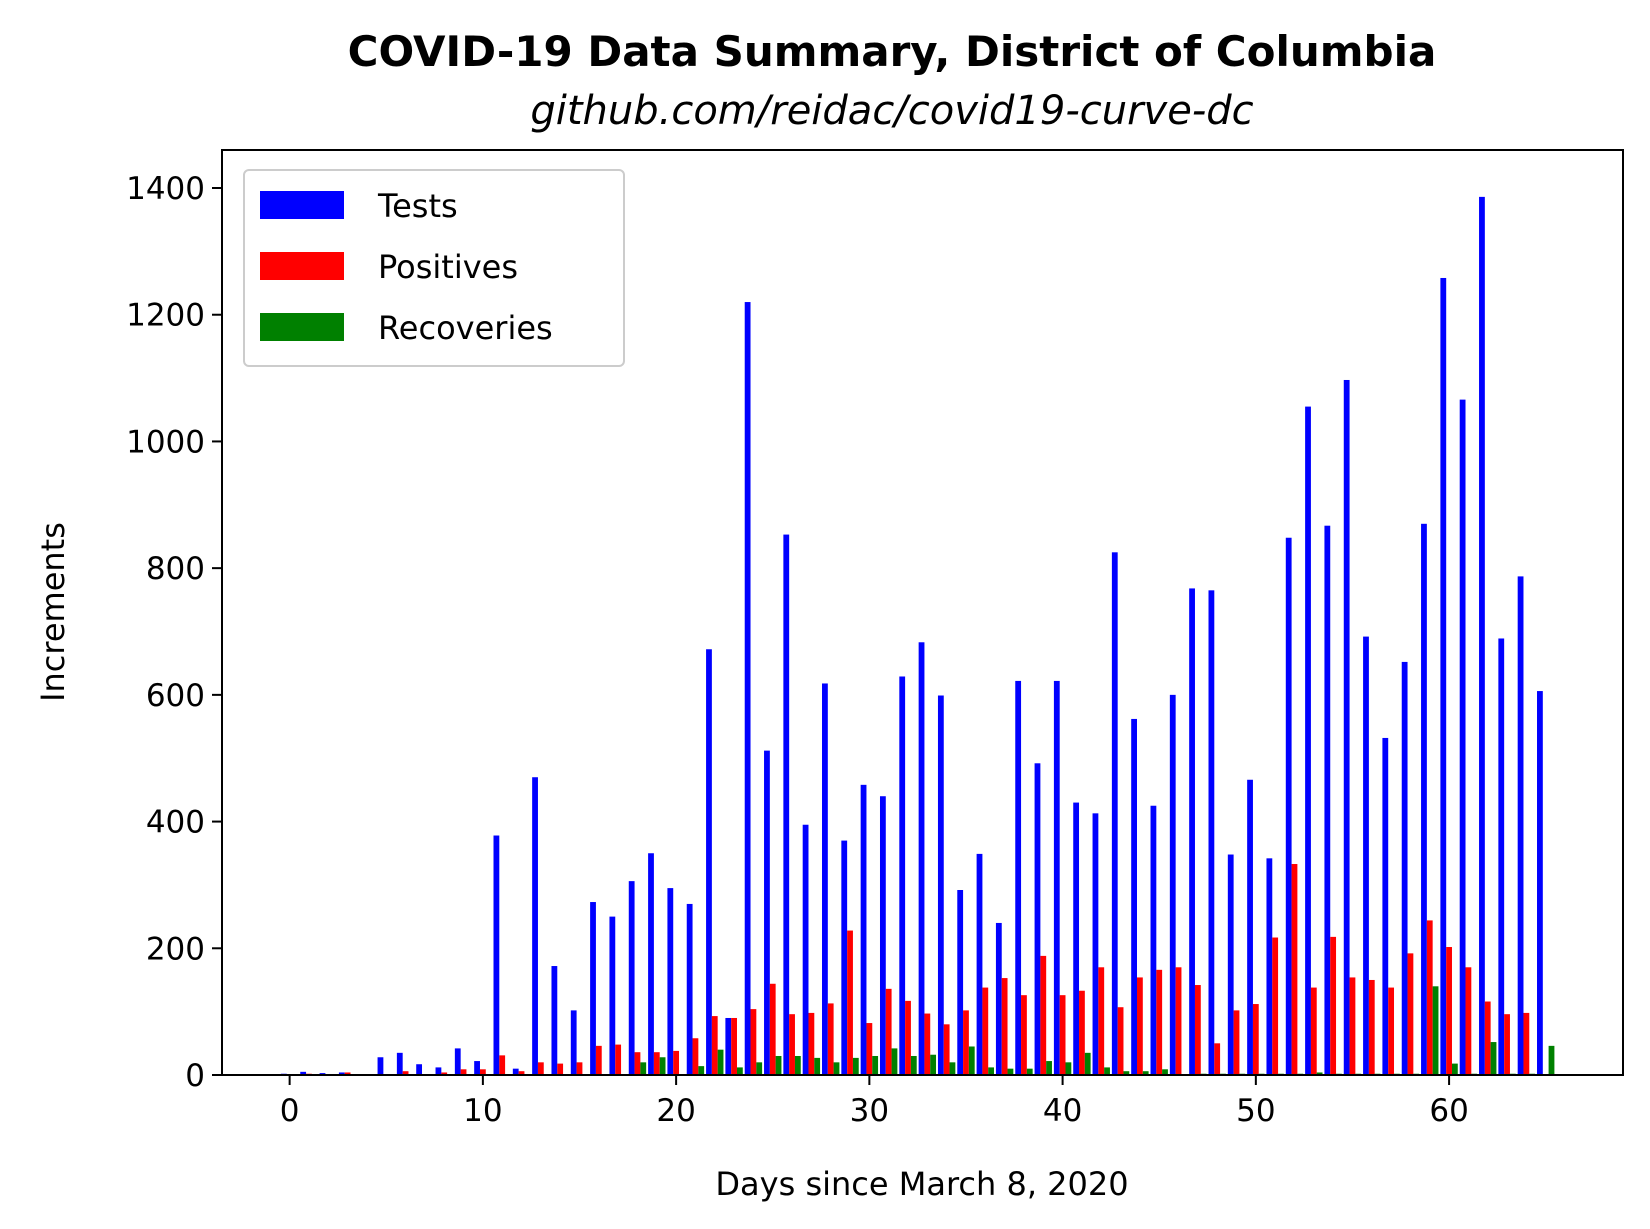 This screenshot has width=1650, height=1229. I want to click on y-axis-label: Increments, so click(53, 612).